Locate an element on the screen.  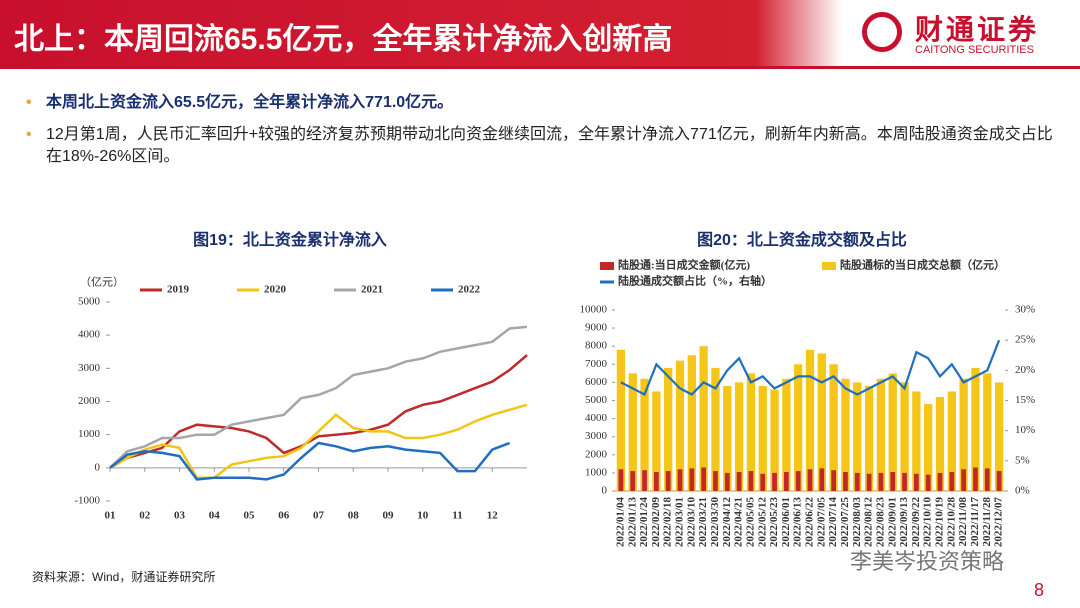
x-tick-label: 2022/09/13 is located at coordinates (904, 522).